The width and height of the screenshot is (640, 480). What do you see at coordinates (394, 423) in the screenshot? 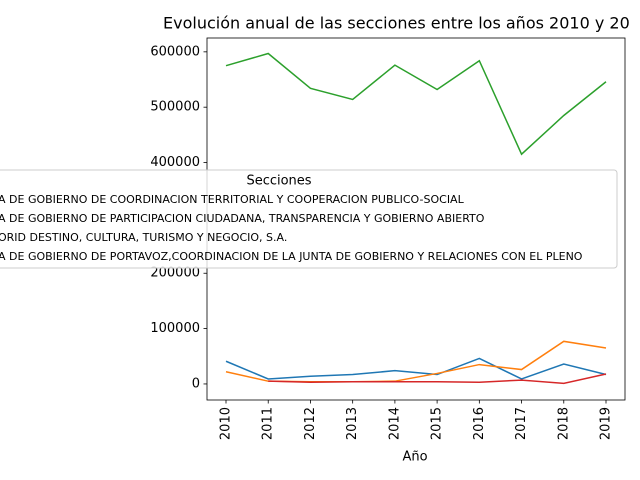
I see `x-tick-label: 2014` at bounding box center [394, 423].